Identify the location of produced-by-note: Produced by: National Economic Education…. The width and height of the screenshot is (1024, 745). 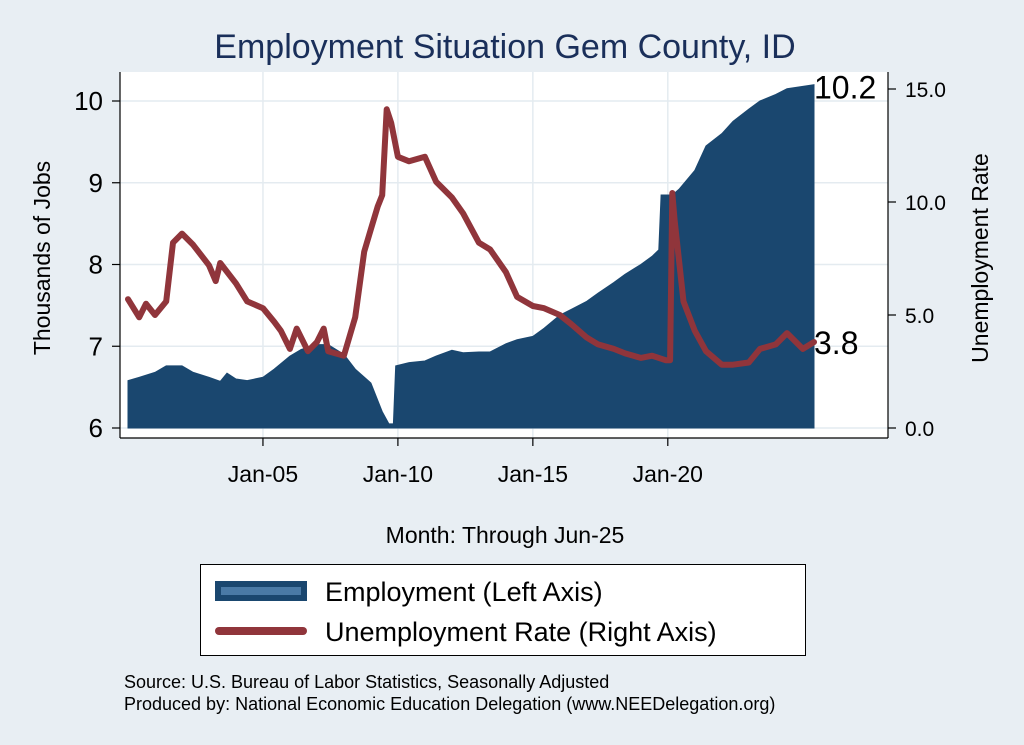
(450, 704).